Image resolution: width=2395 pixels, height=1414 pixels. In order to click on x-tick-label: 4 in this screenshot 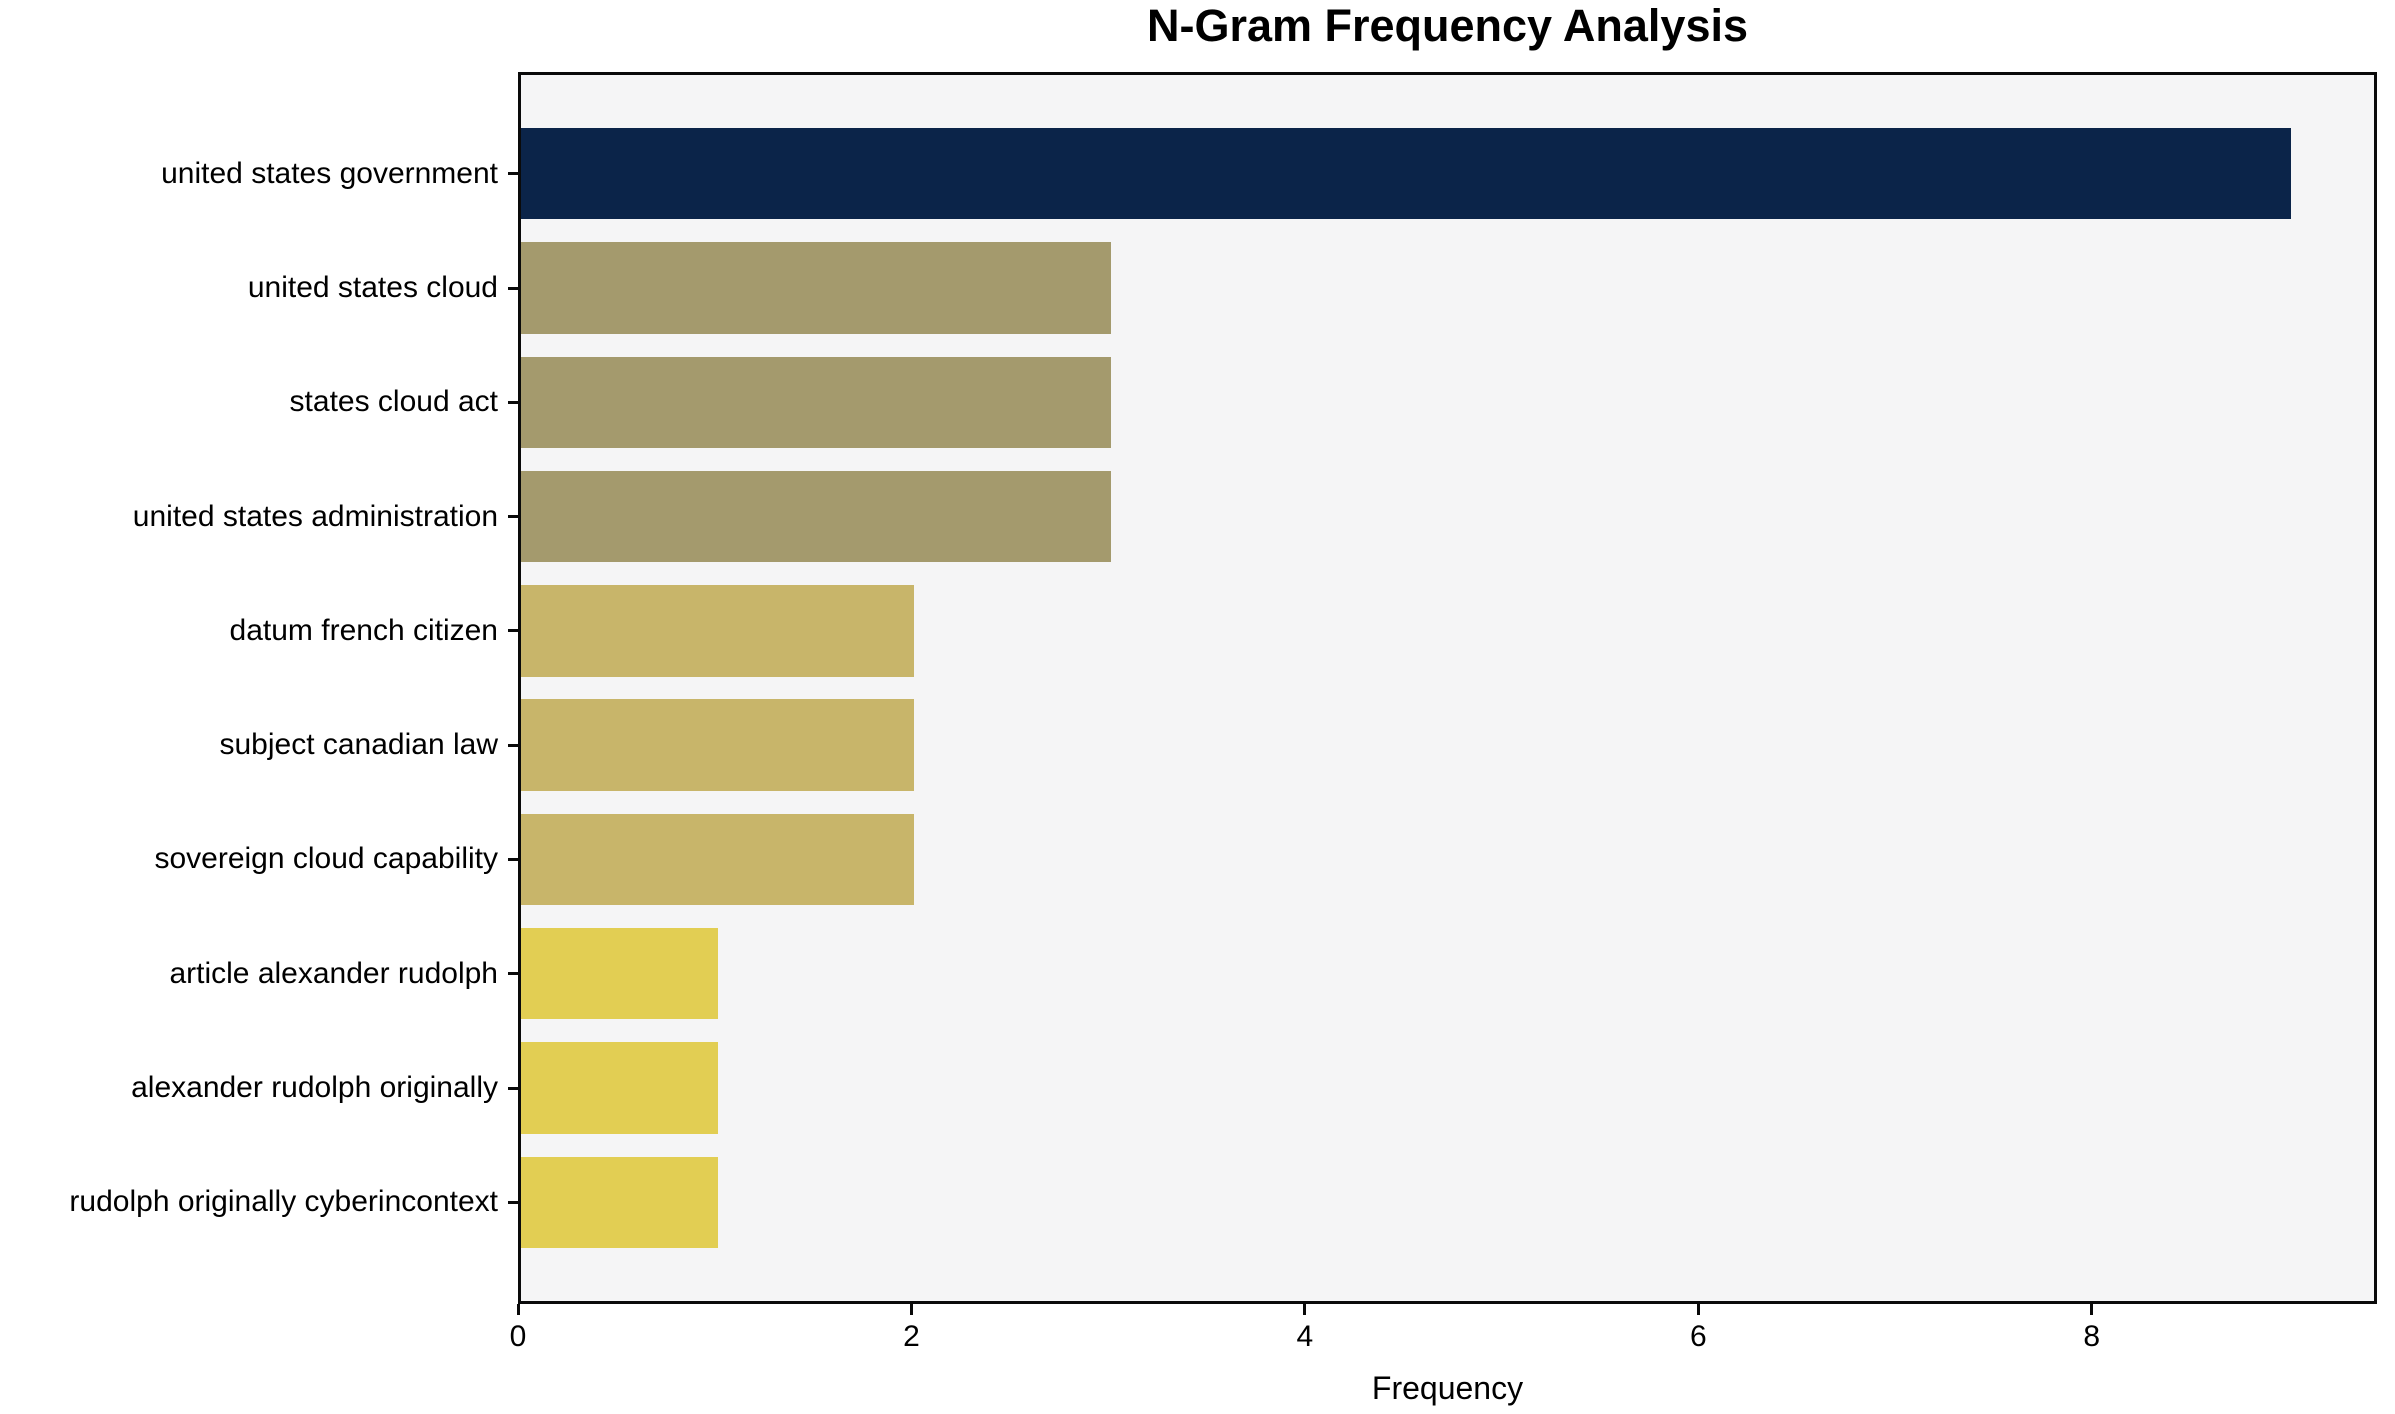, I will do `click(1305, 1336)`.